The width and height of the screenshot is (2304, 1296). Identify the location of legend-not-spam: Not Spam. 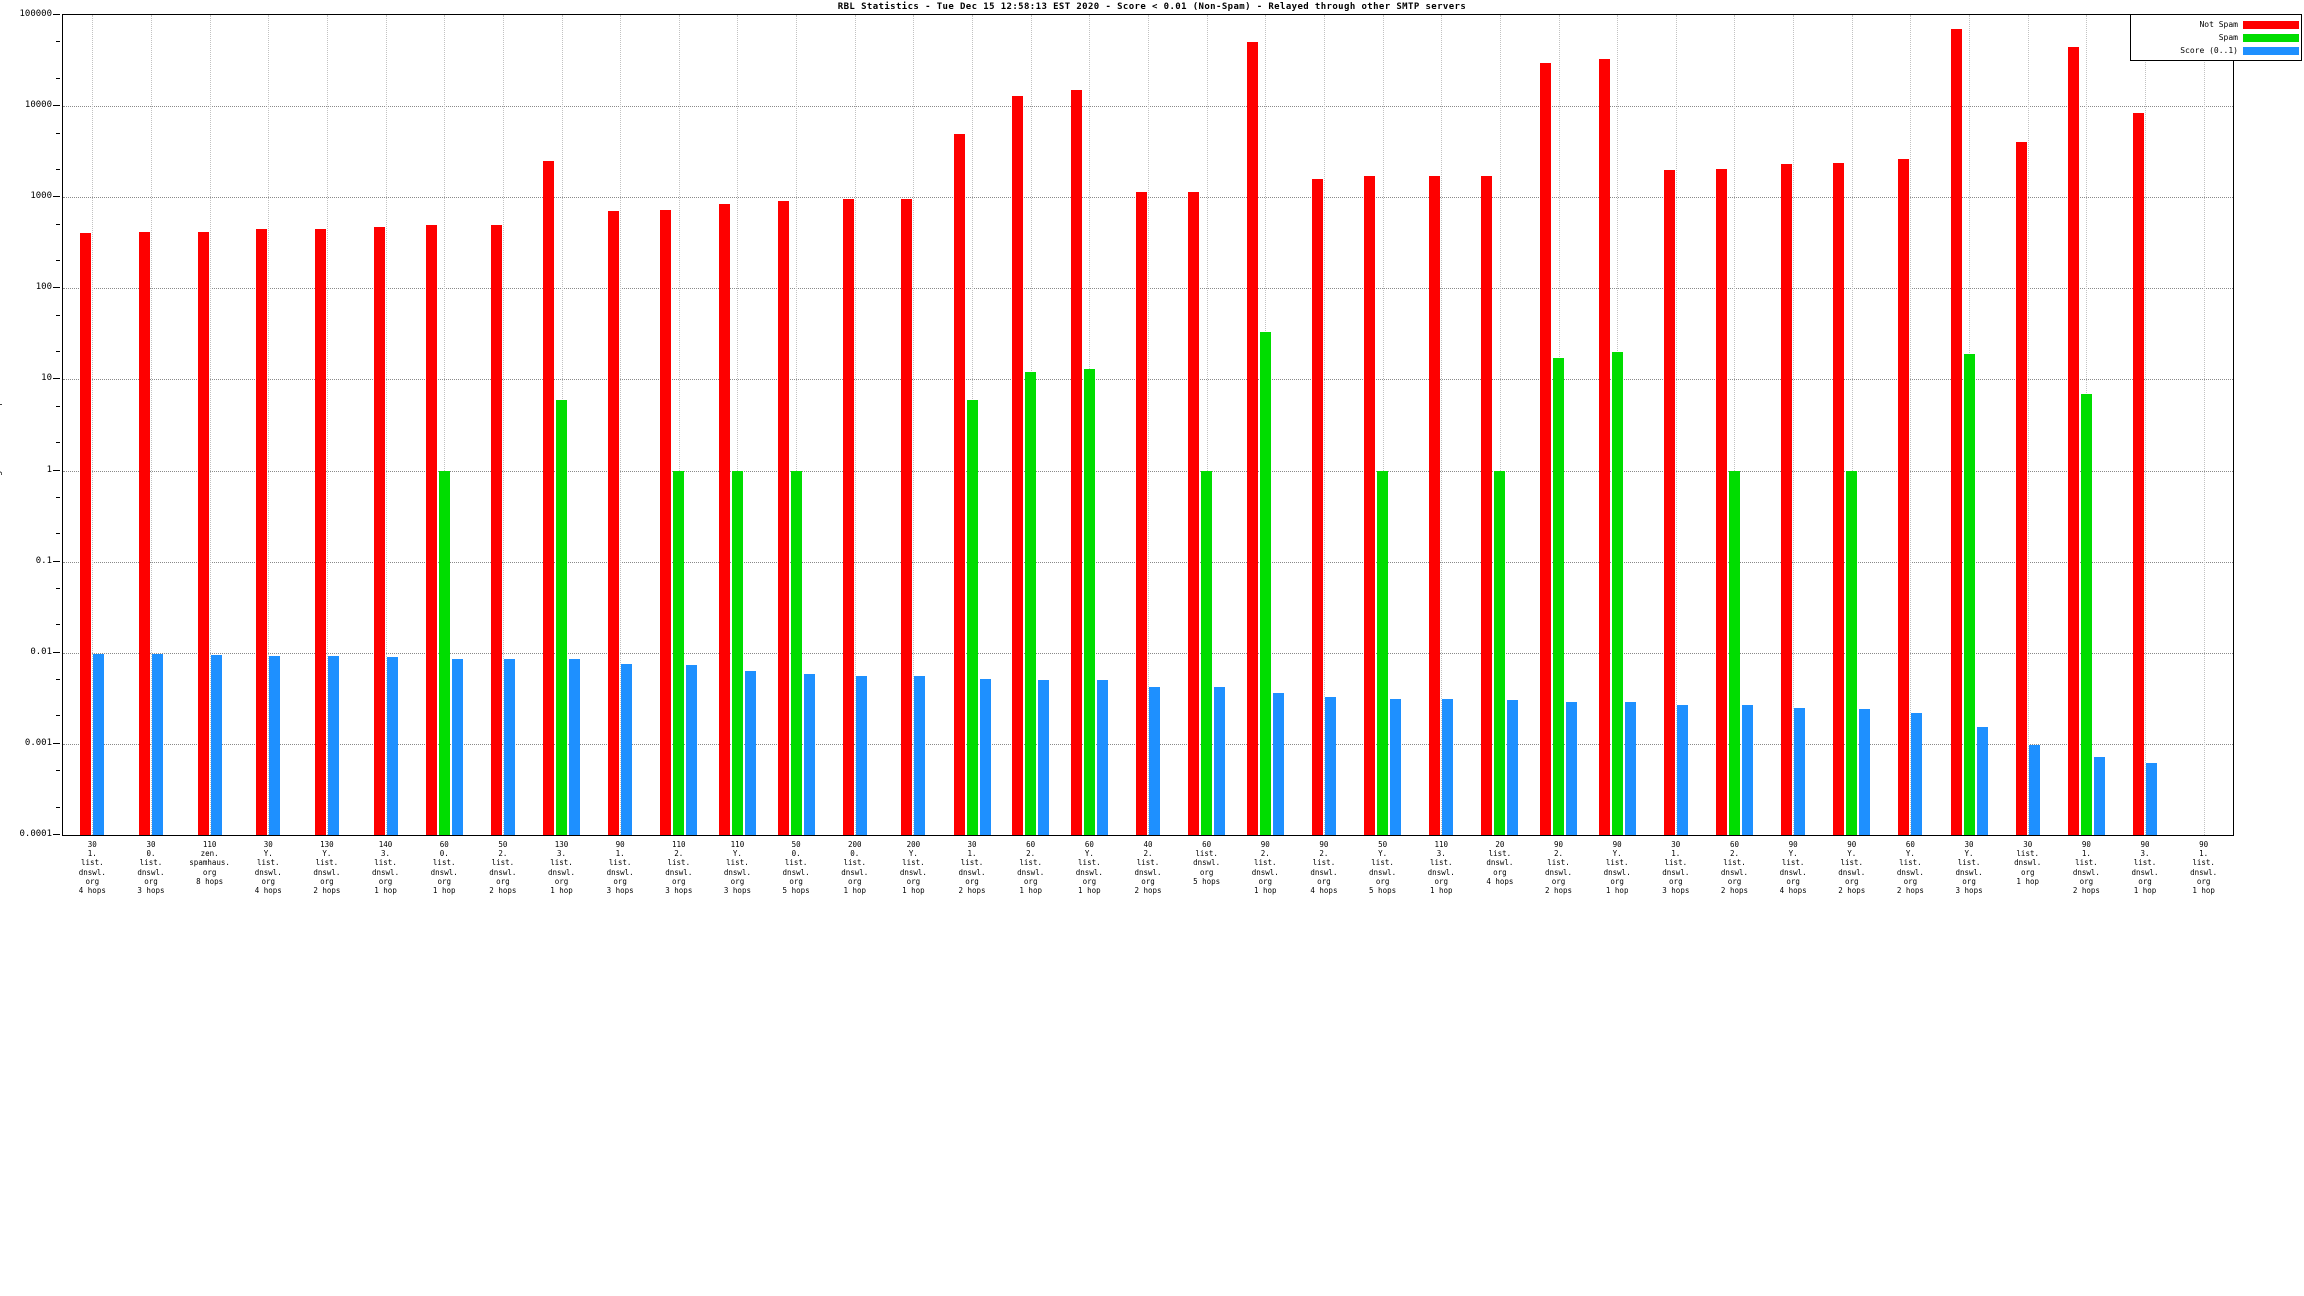
(2215, 24).